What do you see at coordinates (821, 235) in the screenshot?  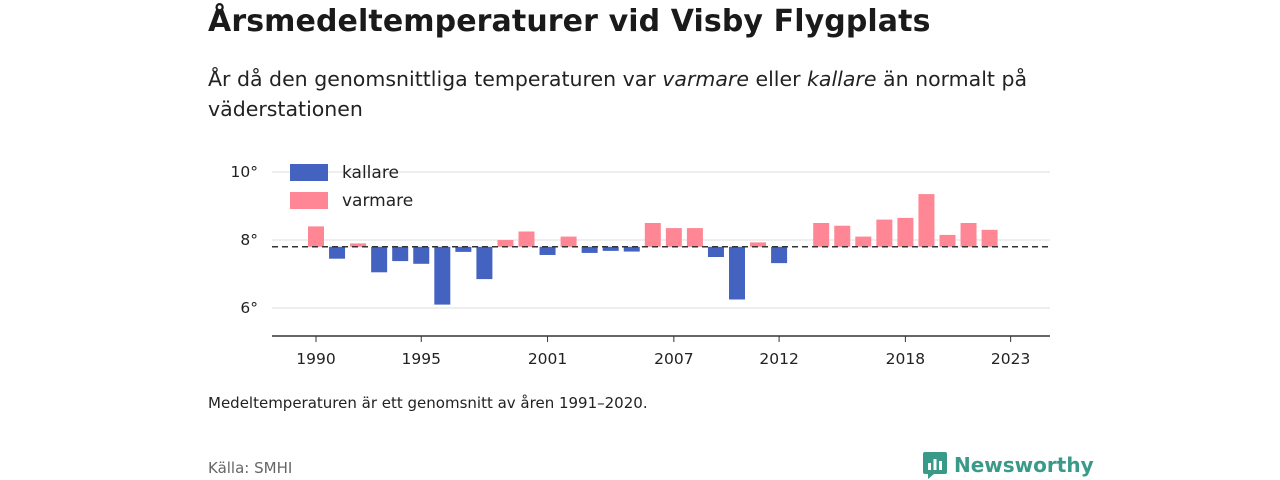 I see `bar-2014` at bounding box center [821, 235].